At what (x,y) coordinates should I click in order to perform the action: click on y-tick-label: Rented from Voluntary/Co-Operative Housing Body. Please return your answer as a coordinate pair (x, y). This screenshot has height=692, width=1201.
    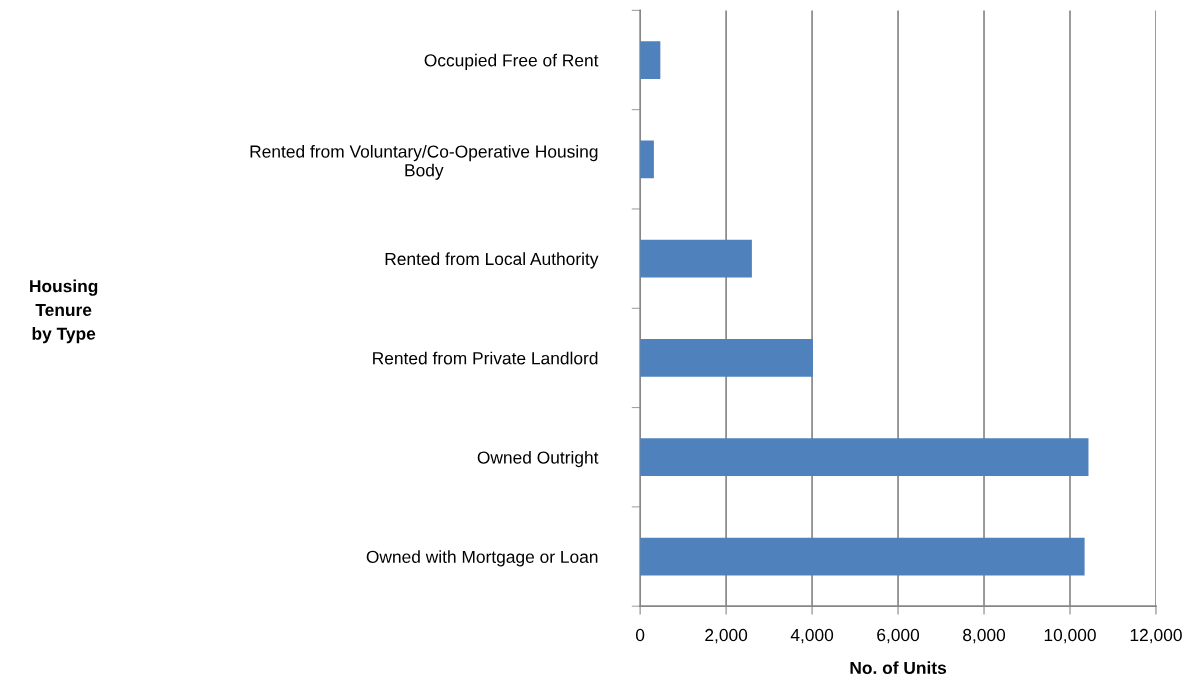
    Looking at the image, I should click on (424, 162).